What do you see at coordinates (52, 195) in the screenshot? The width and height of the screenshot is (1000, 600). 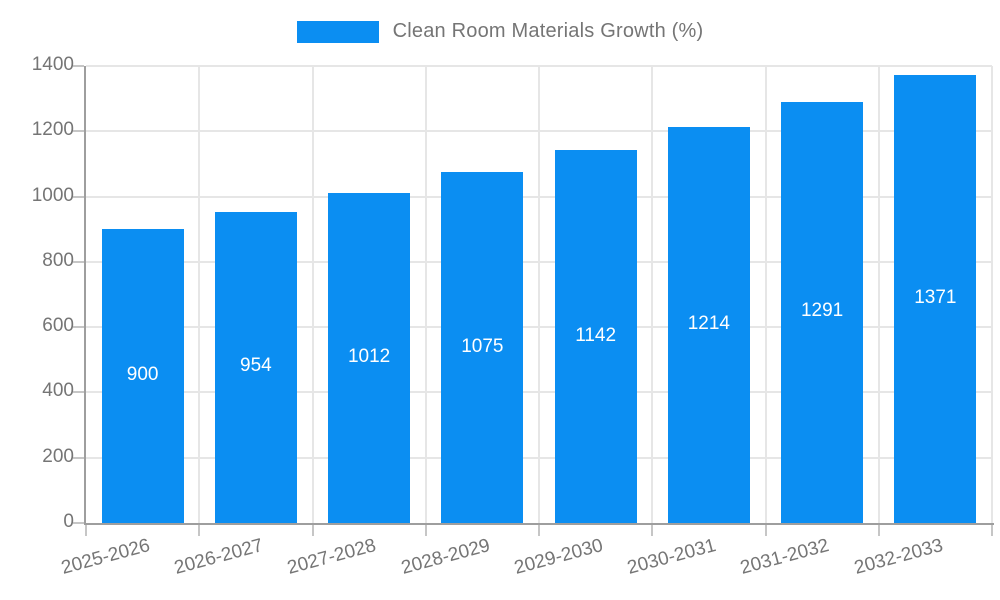 I see `y-axis-tick-label: 1000` at bounding box center [52, 195].